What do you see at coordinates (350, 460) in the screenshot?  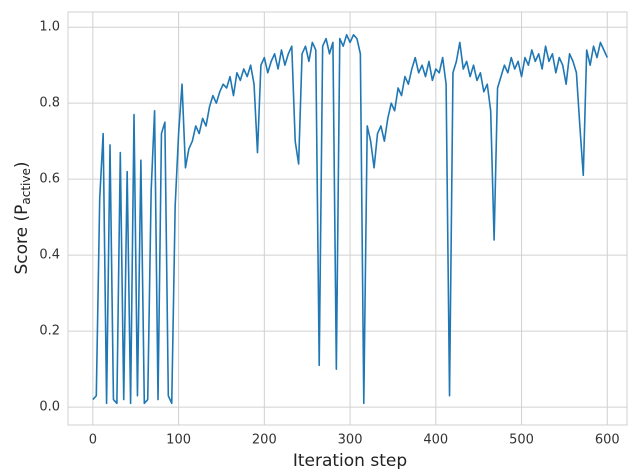 I see `x-axis-label: Iteration step` at bounding box center [350, 460].